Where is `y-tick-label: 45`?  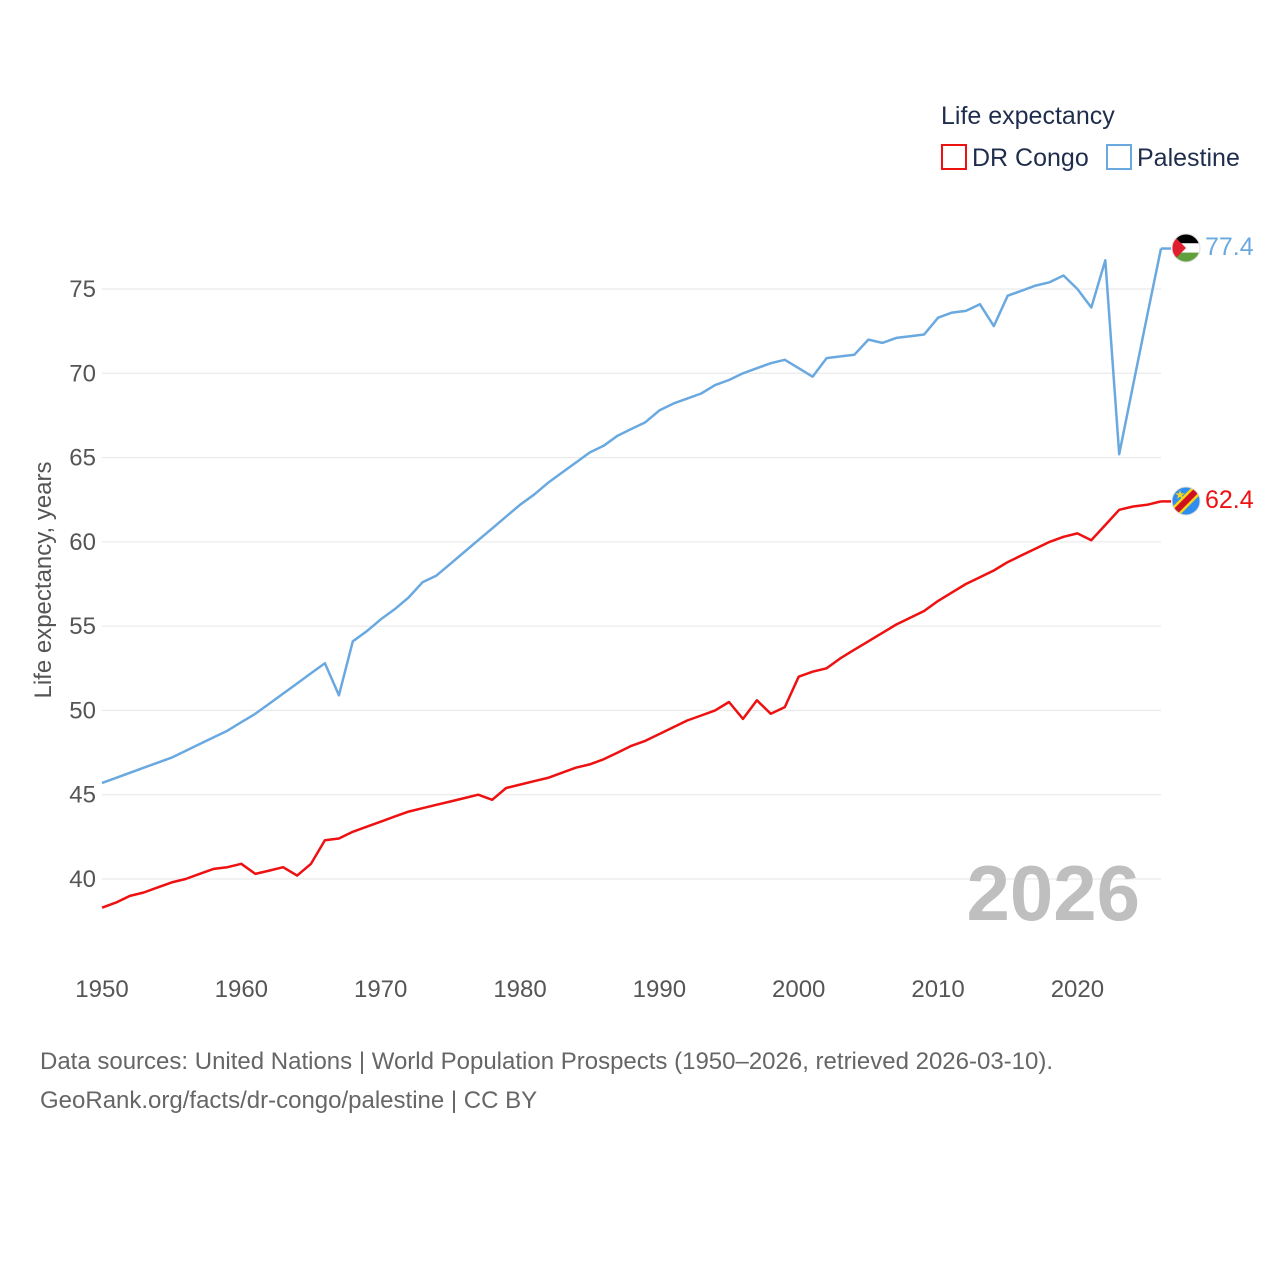
y-tick-label: 45 is located at coordinates (82, 795).